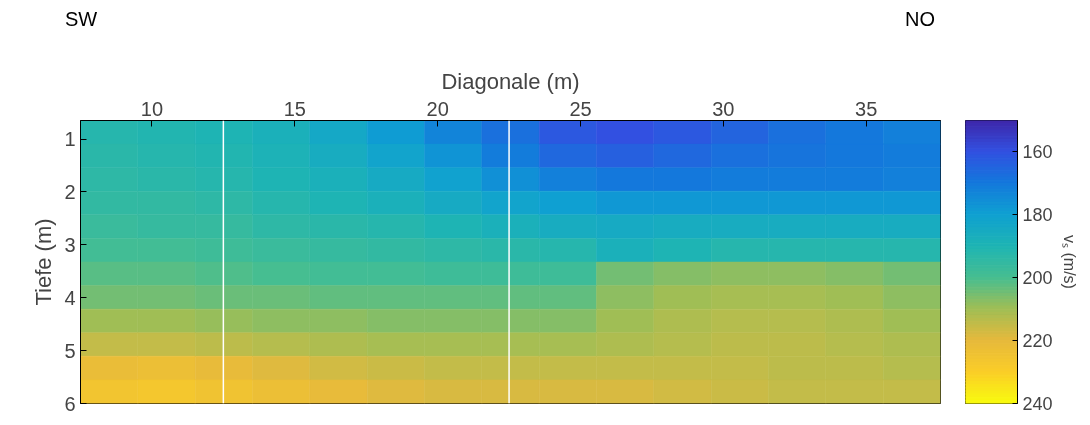 The width and height of the screenshot is (1090, 425). Describe the element at coordinates (1037, 152) in the screenshot. I see `color-bar-label: 160` at that location.